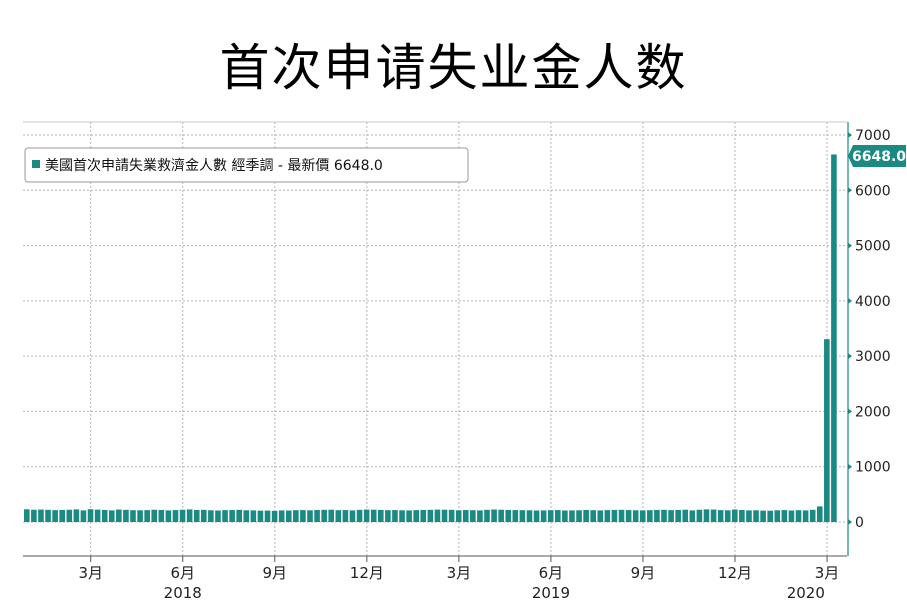 Image resolution: width=907 pixels, height=610 pixels. I want to click on x-year-label: 2020, so click(806, 593).